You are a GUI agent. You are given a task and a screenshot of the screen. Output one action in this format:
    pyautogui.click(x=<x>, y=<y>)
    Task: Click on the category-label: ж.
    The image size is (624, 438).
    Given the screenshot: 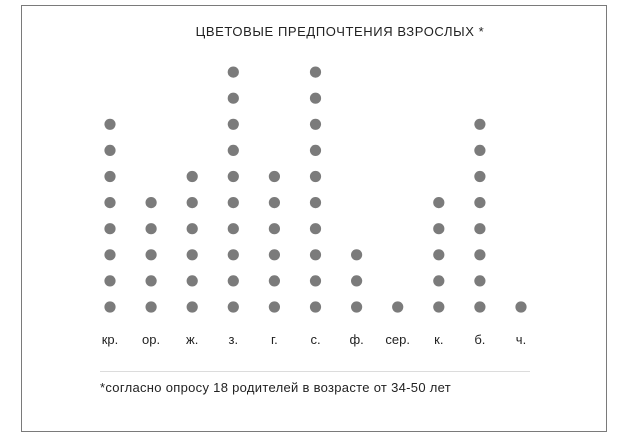 What is the action you would take?
    pyautogui.click(x=192, y=339)
    